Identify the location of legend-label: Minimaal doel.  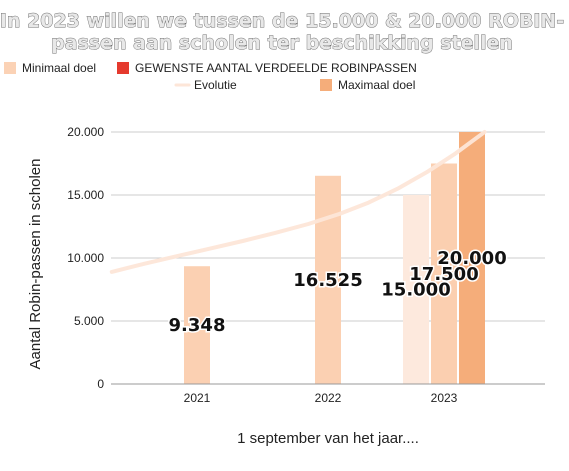
(59, 68).